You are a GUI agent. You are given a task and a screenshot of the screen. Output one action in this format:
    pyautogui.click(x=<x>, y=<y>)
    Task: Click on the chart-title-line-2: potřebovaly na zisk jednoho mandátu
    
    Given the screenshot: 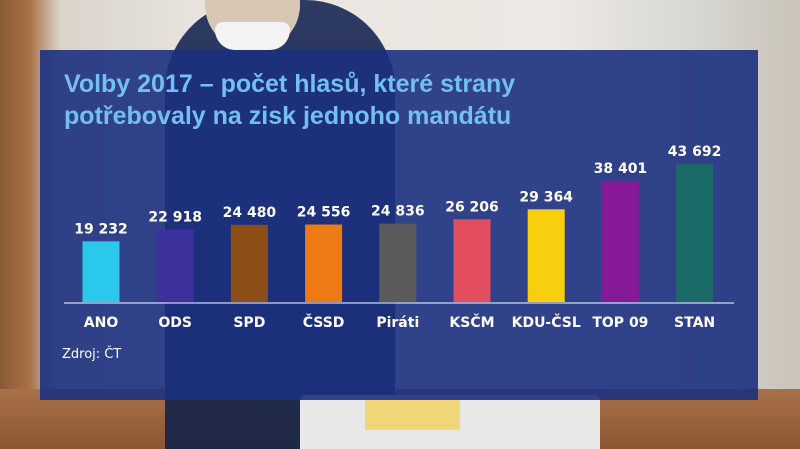 What is the action you would take?
    pyautogui.click(x=288, y=116)
    